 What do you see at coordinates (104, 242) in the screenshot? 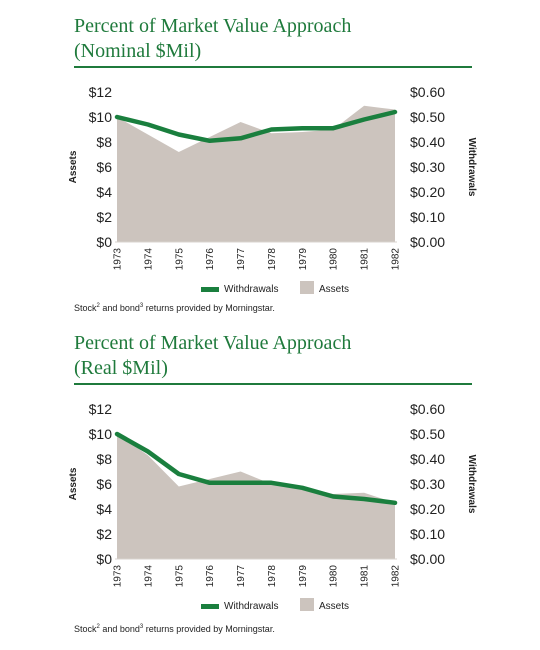
I see `chart1-left-tick: $0` at bounding box center [104, 242].